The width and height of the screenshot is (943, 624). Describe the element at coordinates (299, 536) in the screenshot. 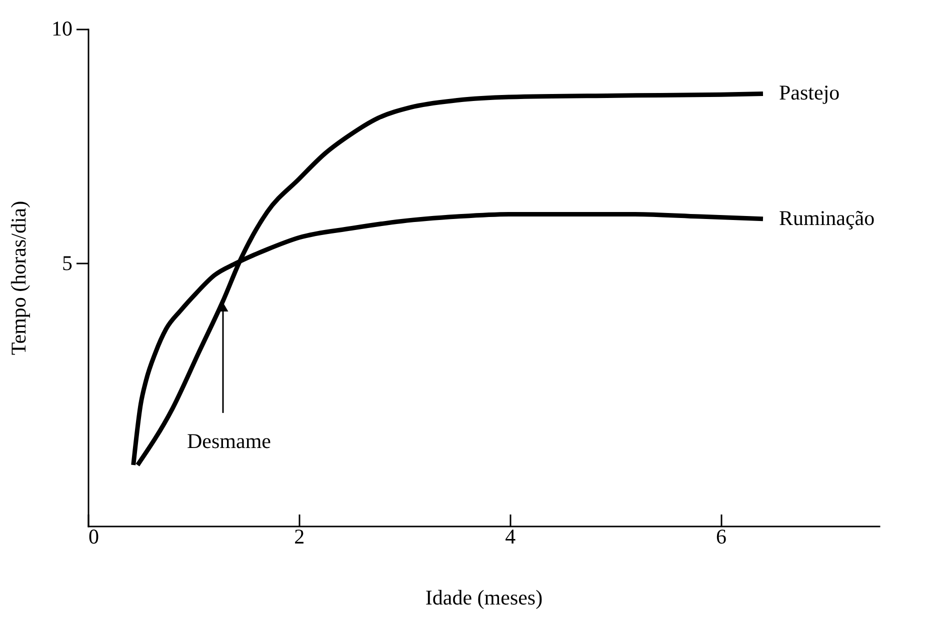

I see `x-tick-label: 2` at that location.